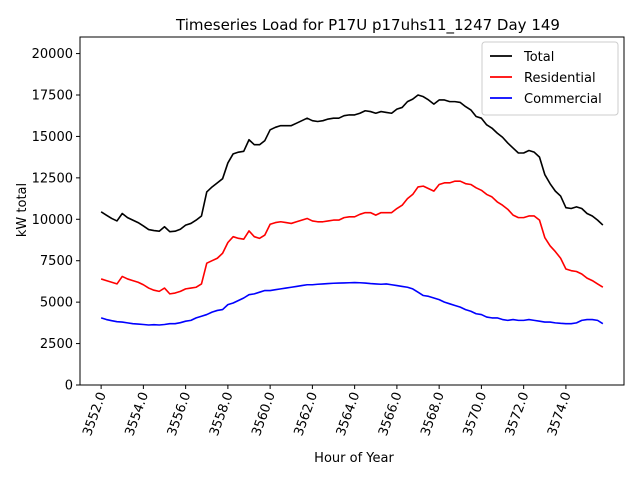  What do you see at coordinates (563, 99) in the screenshot?
I see `legend-label-commercial: Commercial` at bounding box center [563, 99].